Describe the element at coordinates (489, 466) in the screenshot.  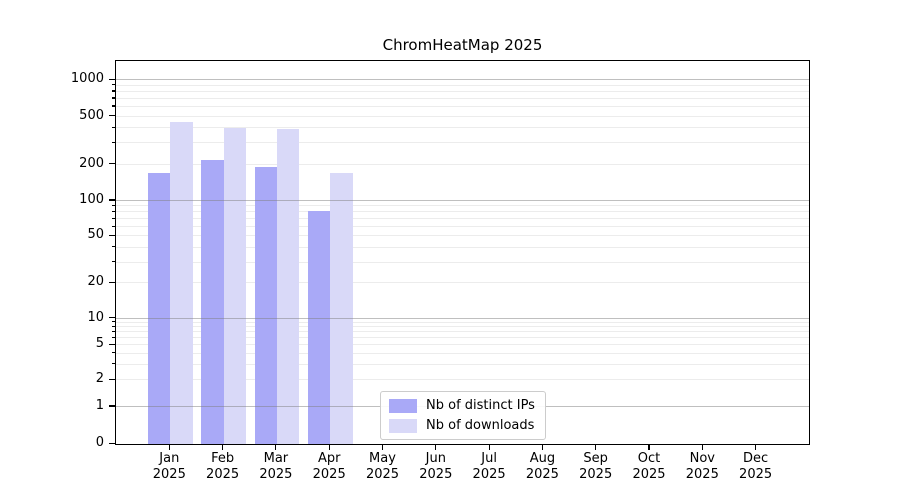
I see `x-tick-label: Jul 2025` at that location.